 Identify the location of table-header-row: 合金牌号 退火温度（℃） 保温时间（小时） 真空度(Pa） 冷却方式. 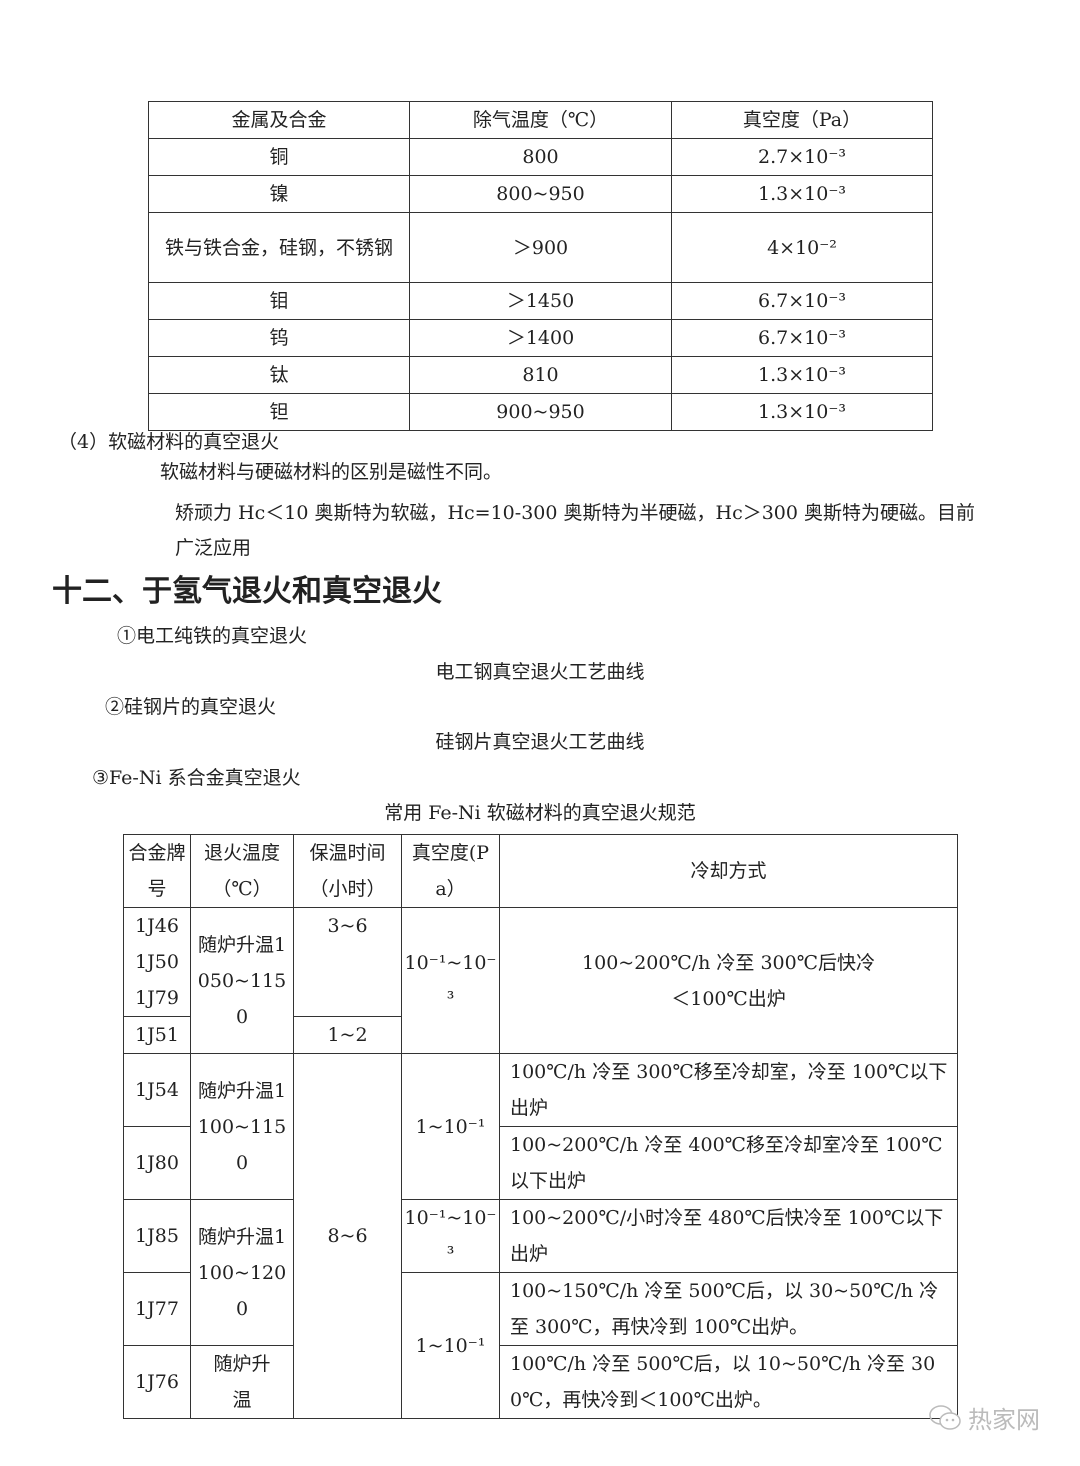
(540, 871).